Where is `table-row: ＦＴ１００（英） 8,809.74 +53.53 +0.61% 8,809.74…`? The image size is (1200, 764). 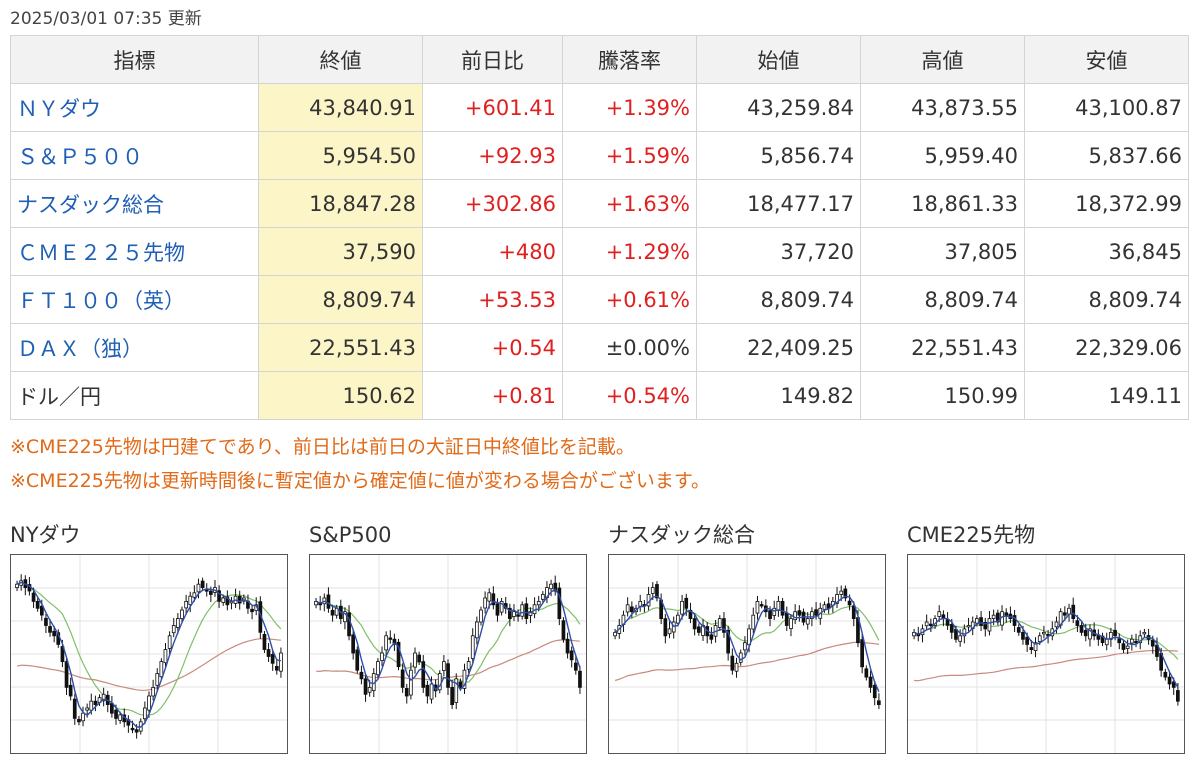
table-row: ＦＴ１００（英） 8,809.74 +53.53 +0.61% 8,809.74… is located at coordinates (599, 299).